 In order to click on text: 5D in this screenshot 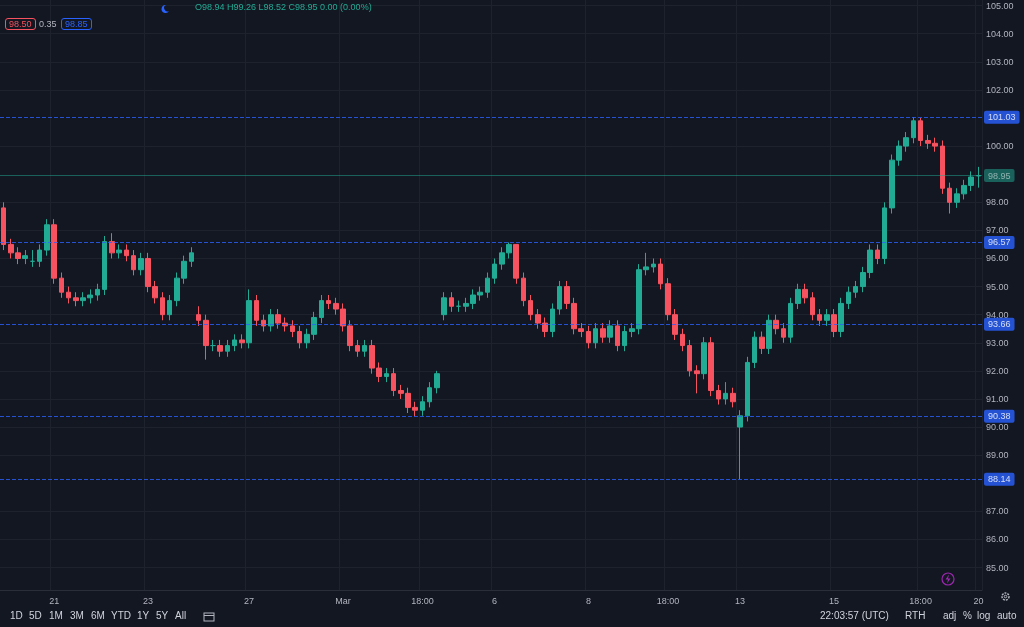, I will do `click(35, 615)`.